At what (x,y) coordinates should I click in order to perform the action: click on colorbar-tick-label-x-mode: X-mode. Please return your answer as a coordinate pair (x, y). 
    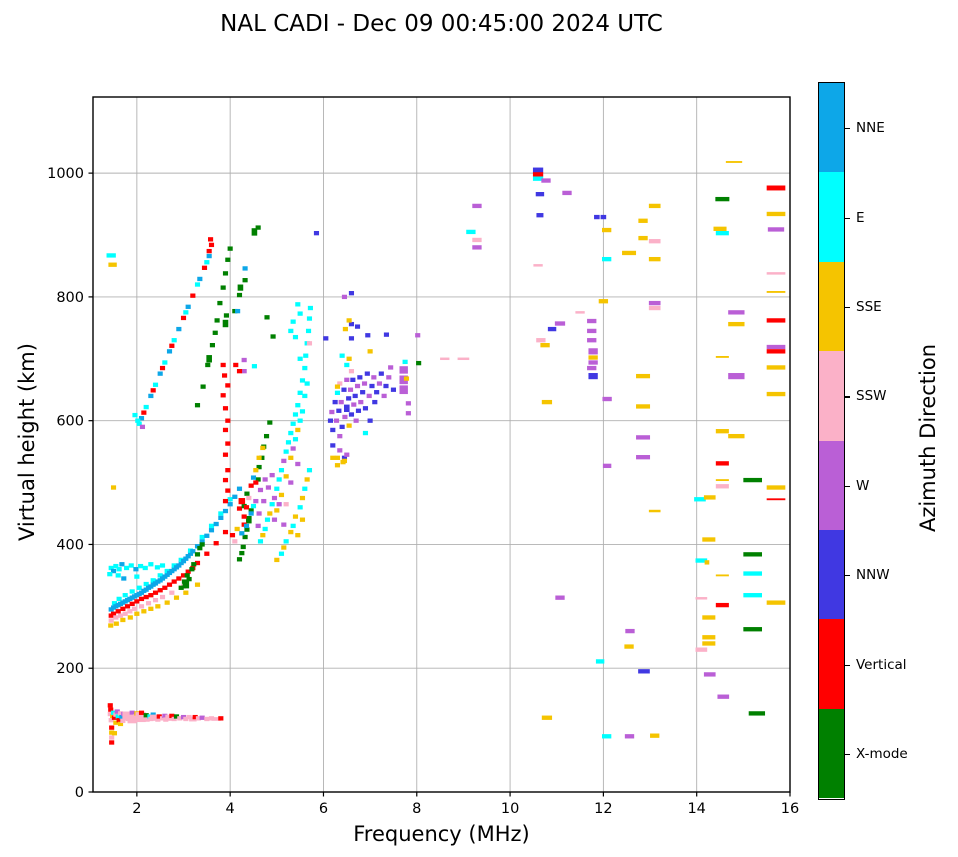
    Looking at the image, I should click on (882, 753).